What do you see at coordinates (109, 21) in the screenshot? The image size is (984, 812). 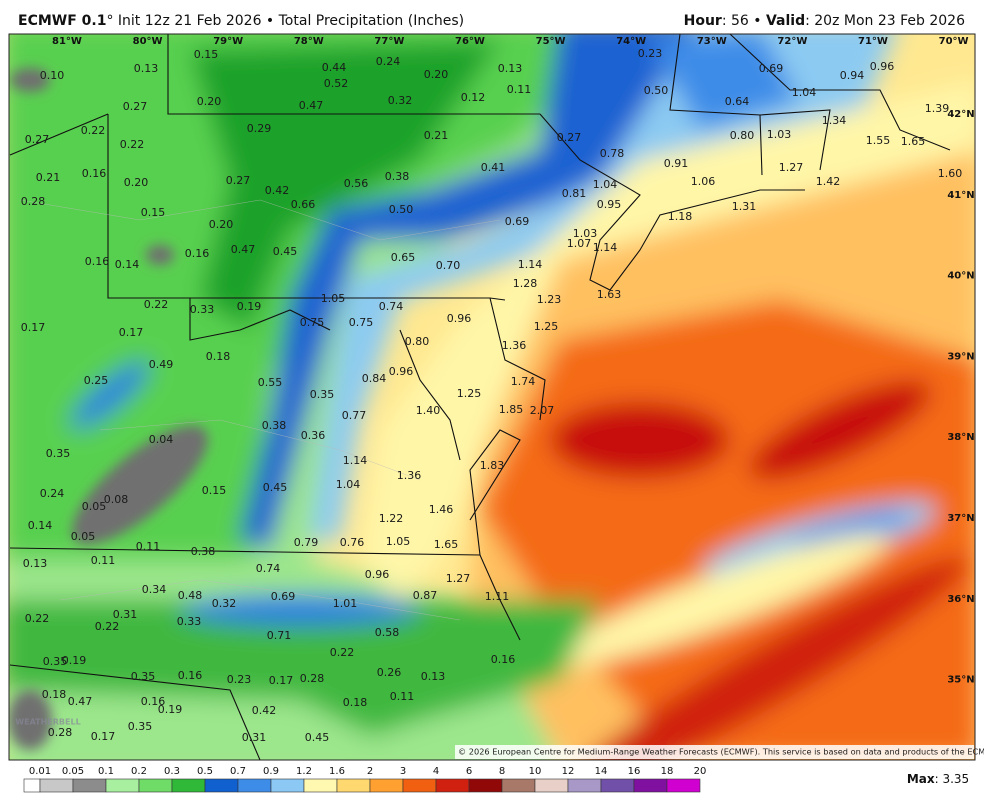 I see `degree: °` at bounding box center [109, 21].